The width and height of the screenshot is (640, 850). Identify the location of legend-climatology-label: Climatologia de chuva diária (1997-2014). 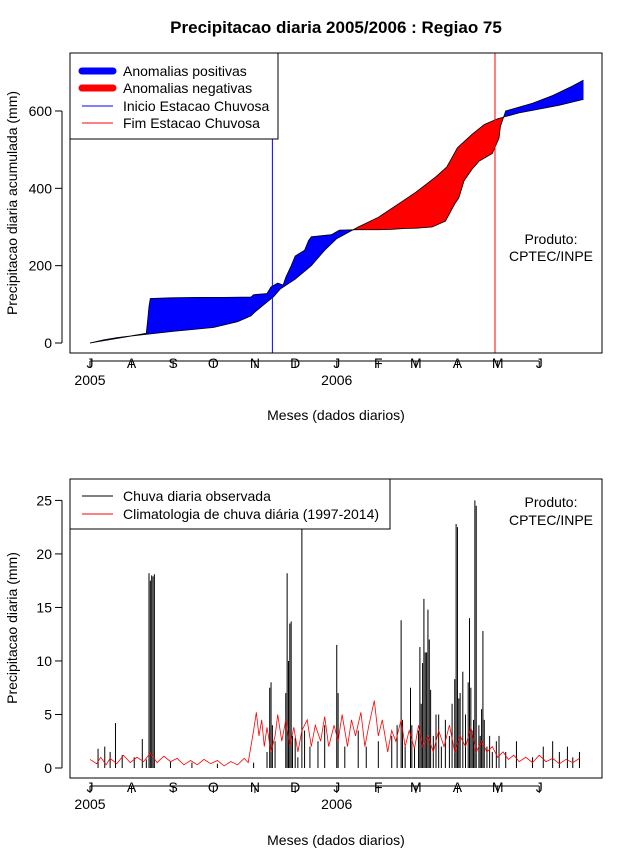
(251, 514).